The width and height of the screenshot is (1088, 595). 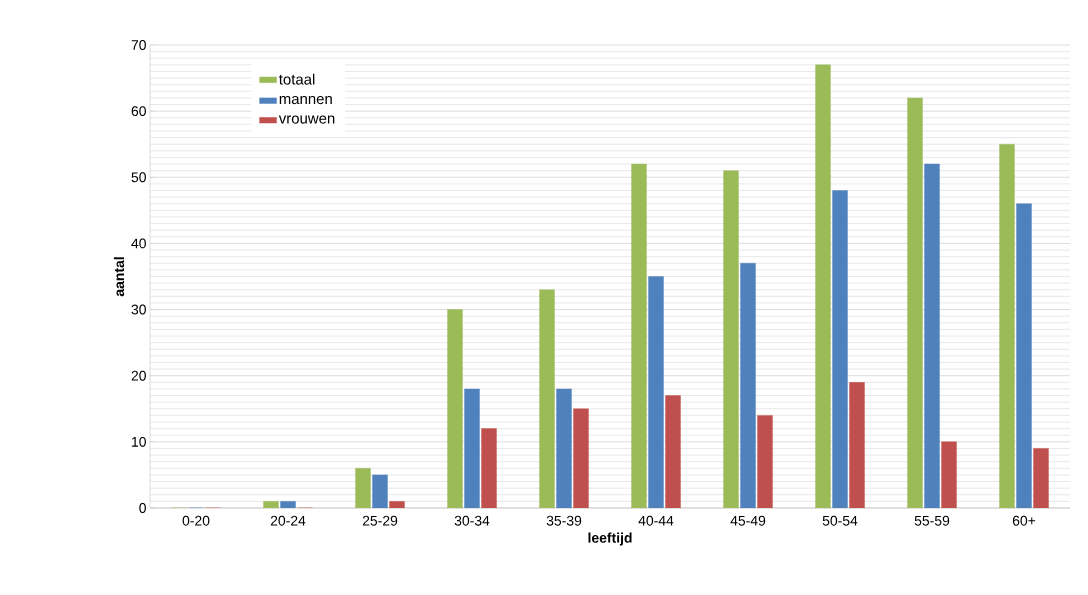 What do you see at coordinates (1024, 520) in the screenshot?
I see `x-tick-label: 60+` at bounding box center [1024, 520].